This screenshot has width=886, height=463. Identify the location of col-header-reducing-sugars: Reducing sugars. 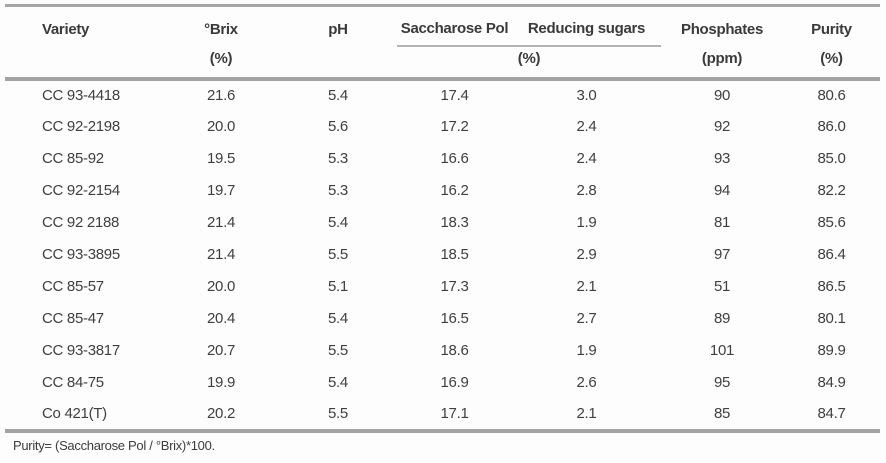
(586, 26).